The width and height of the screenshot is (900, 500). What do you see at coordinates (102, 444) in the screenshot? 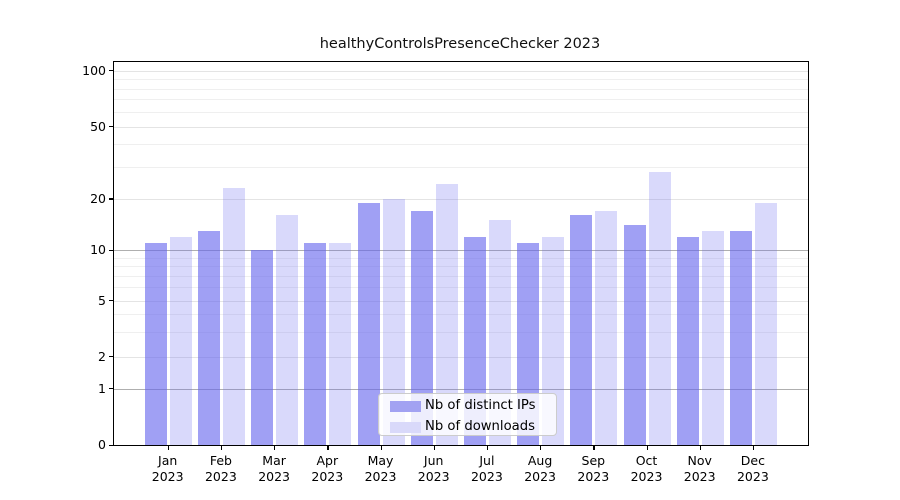
I see `y-axis-tick-label: 0` at bounding box center [102, 444].